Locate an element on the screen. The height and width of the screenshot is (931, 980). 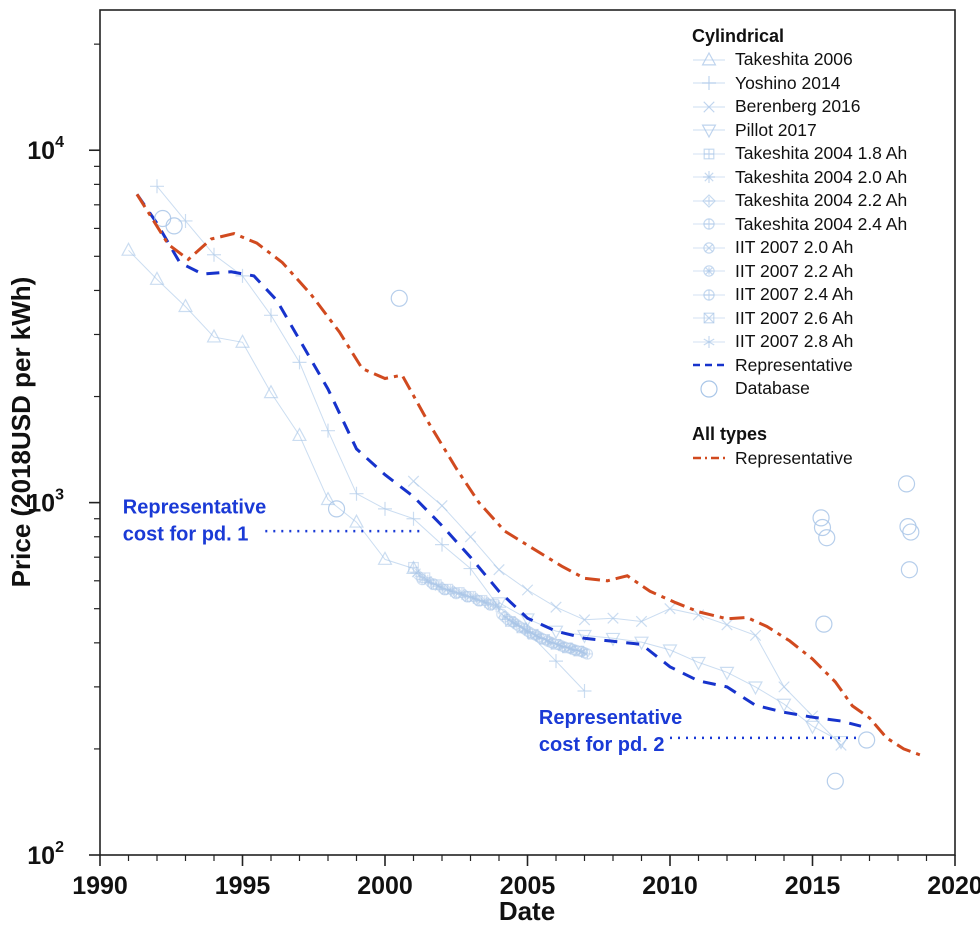
legend-item-takeshita-2004-2-0-ah: Takeshita 2004 2.0 Ah is located at coordinates (827, 178).